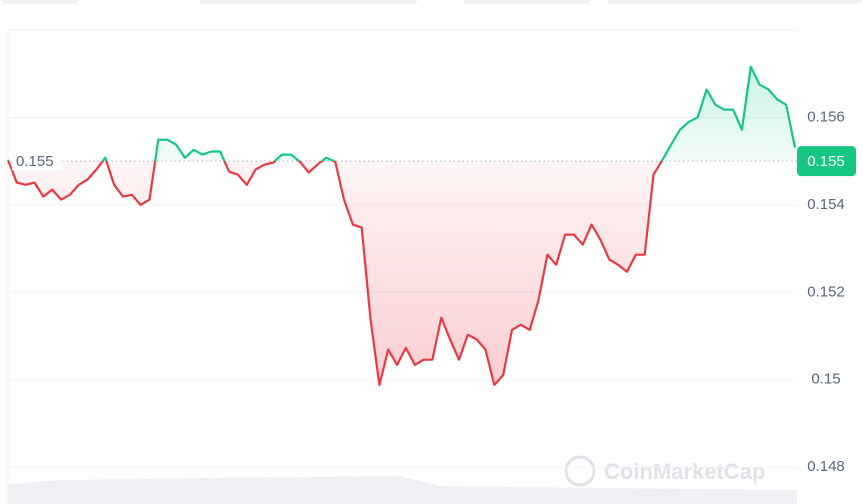 The height and width of the screenshot is (504, 863). I want to click on y-tick-label: 0.156, so click(826, 116).